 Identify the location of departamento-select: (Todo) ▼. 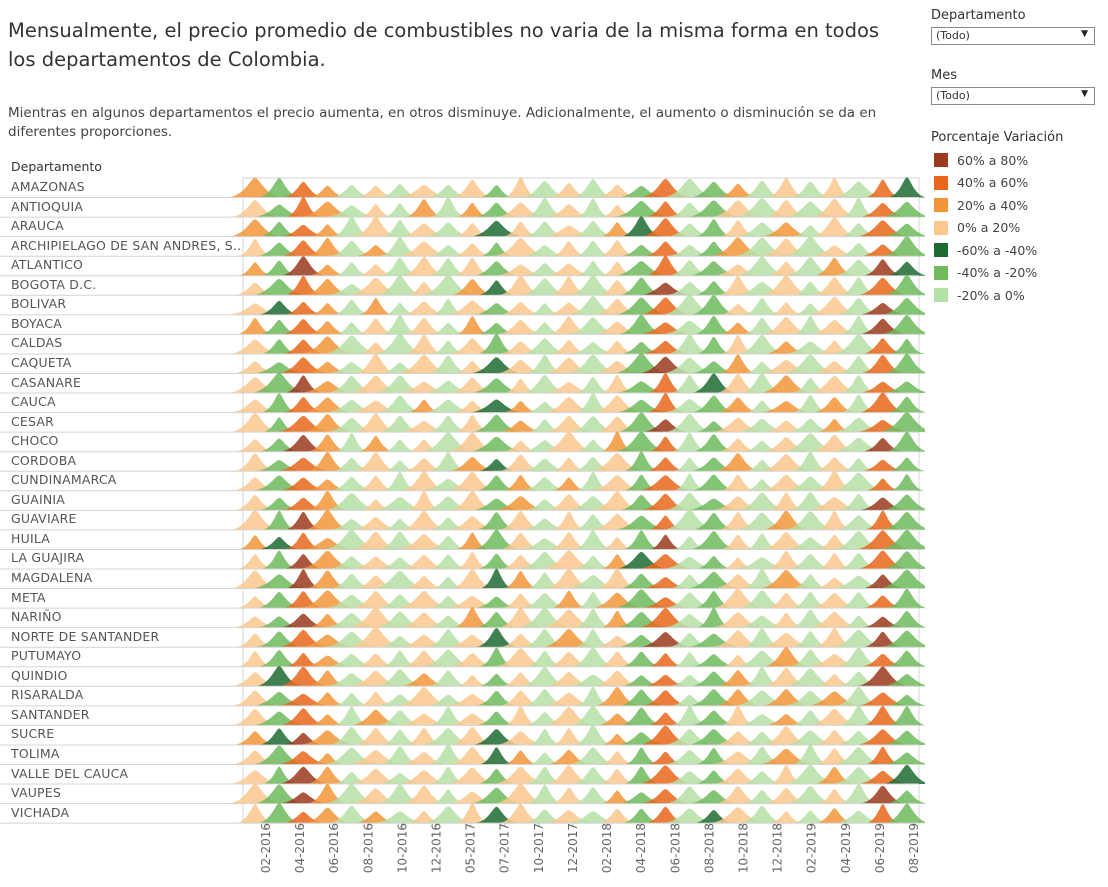
(1013, 36).